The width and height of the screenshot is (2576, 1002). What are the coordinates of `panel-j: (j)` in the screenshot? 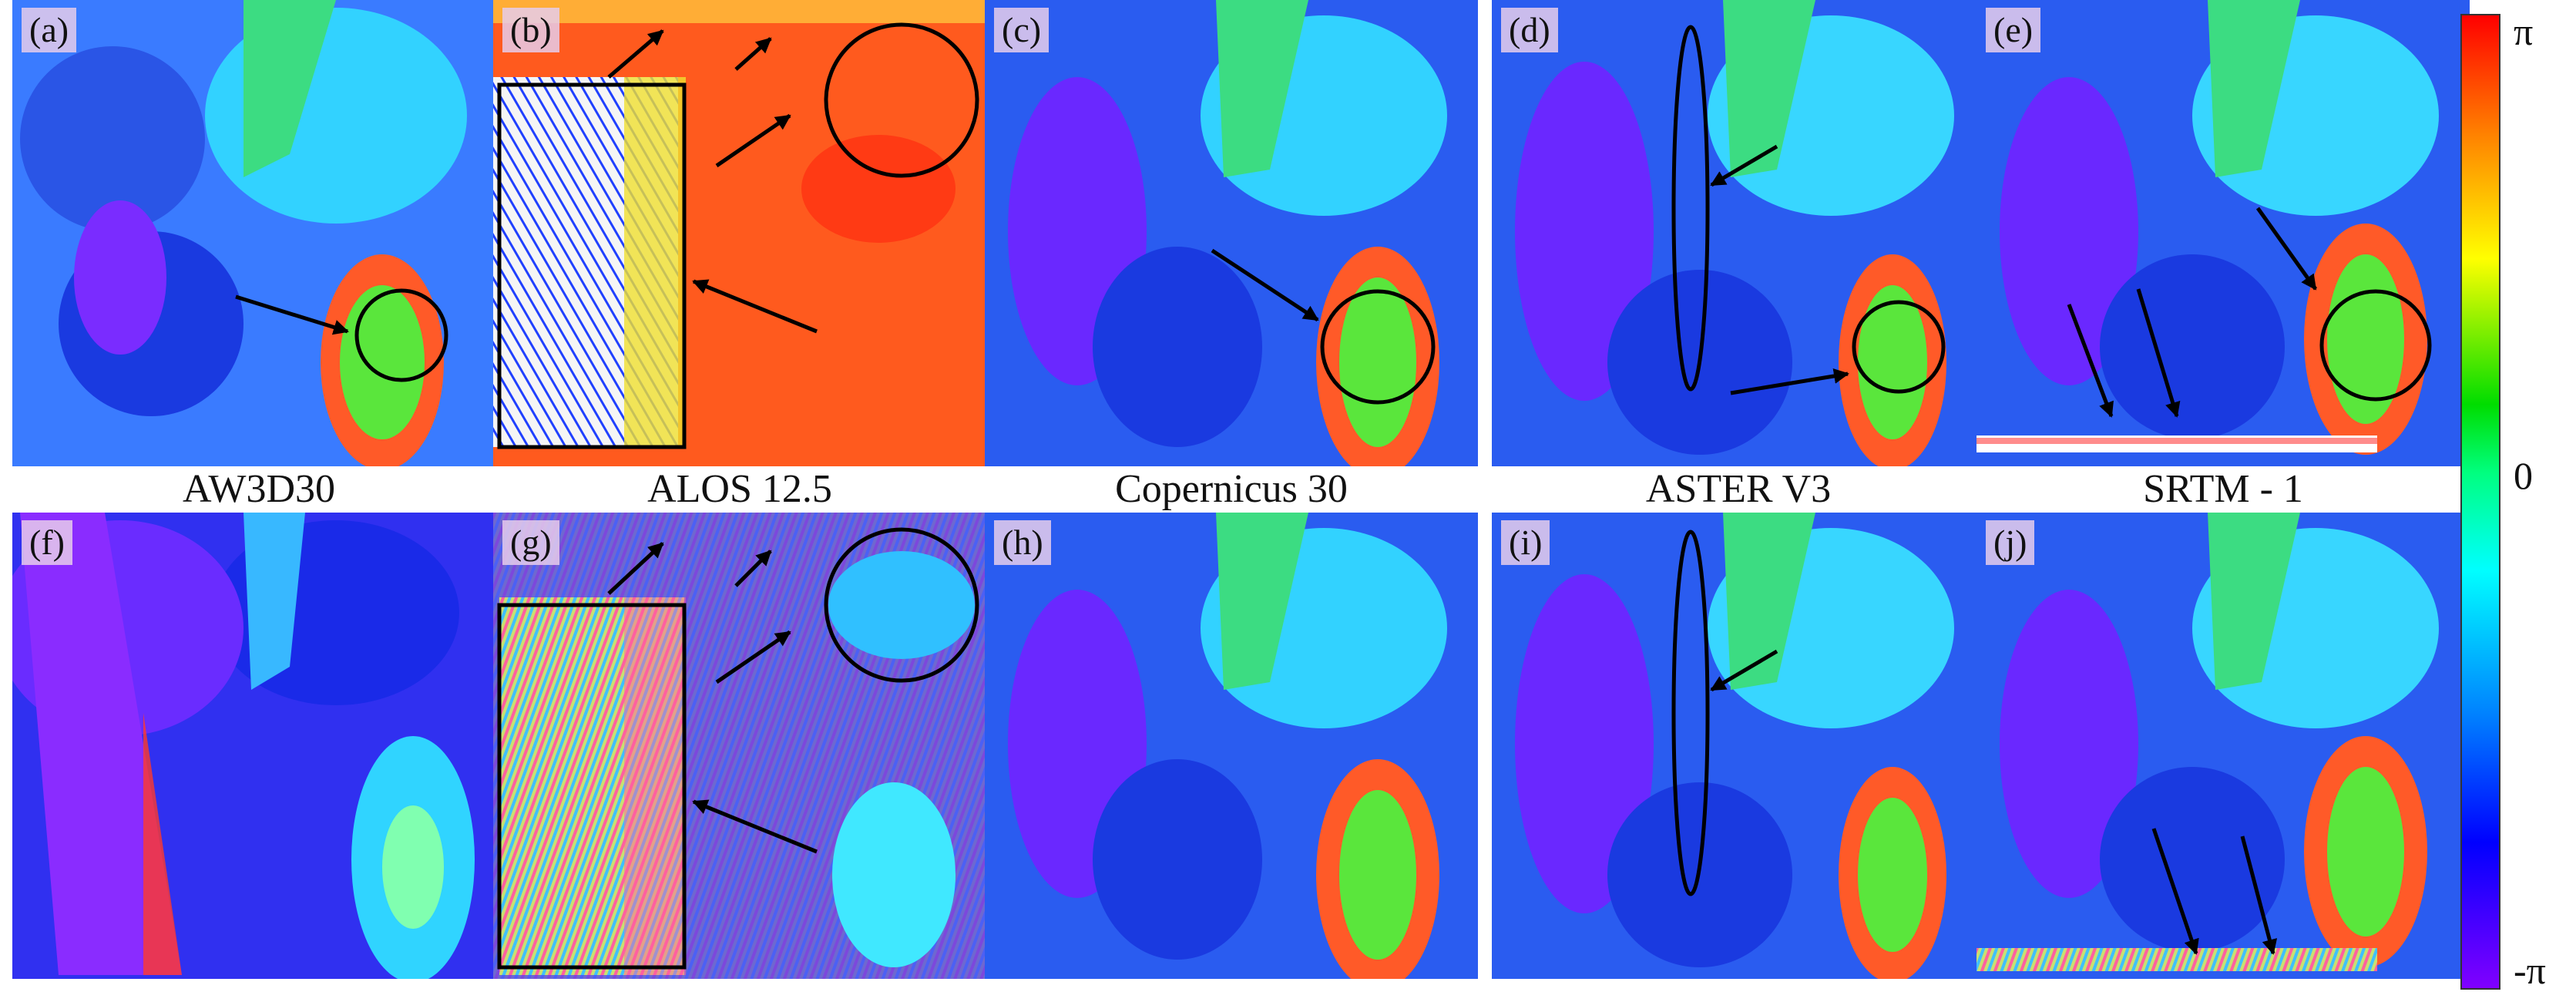 It's located at (2223, 746).